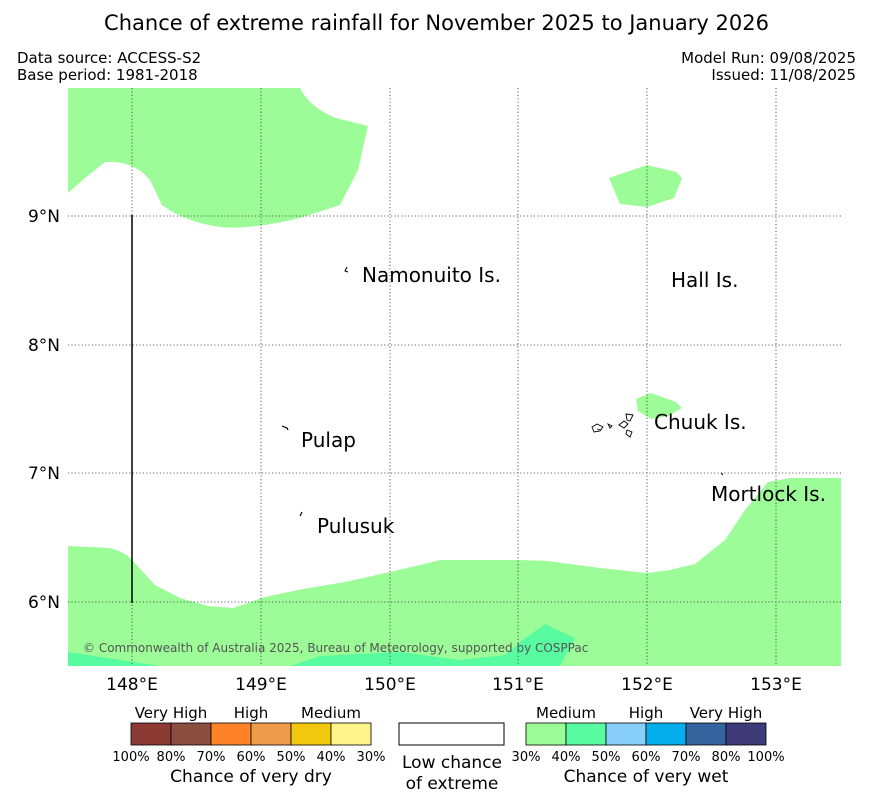 The width and height of the screenshot is (873, 804). I want to click on legend-dry-tick: 100%, so click(130, 757).